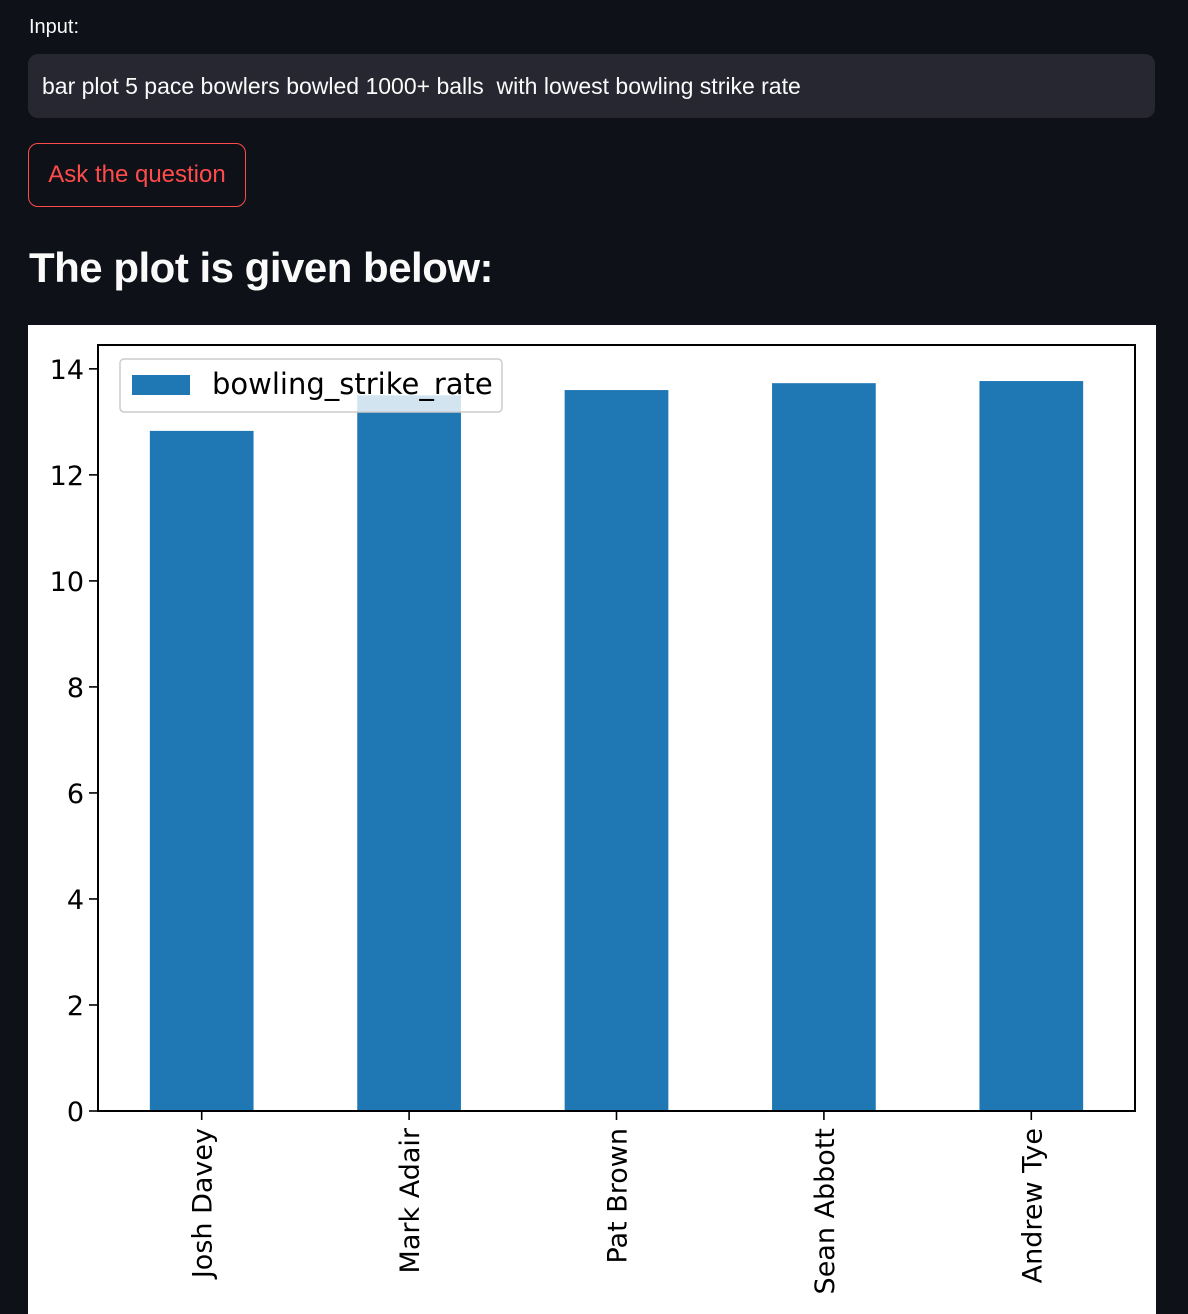  What do you see at coordinates (67, 476) in the screenshot?
I see `y-tick-label-6: 12` at bounding box center [67, 476].